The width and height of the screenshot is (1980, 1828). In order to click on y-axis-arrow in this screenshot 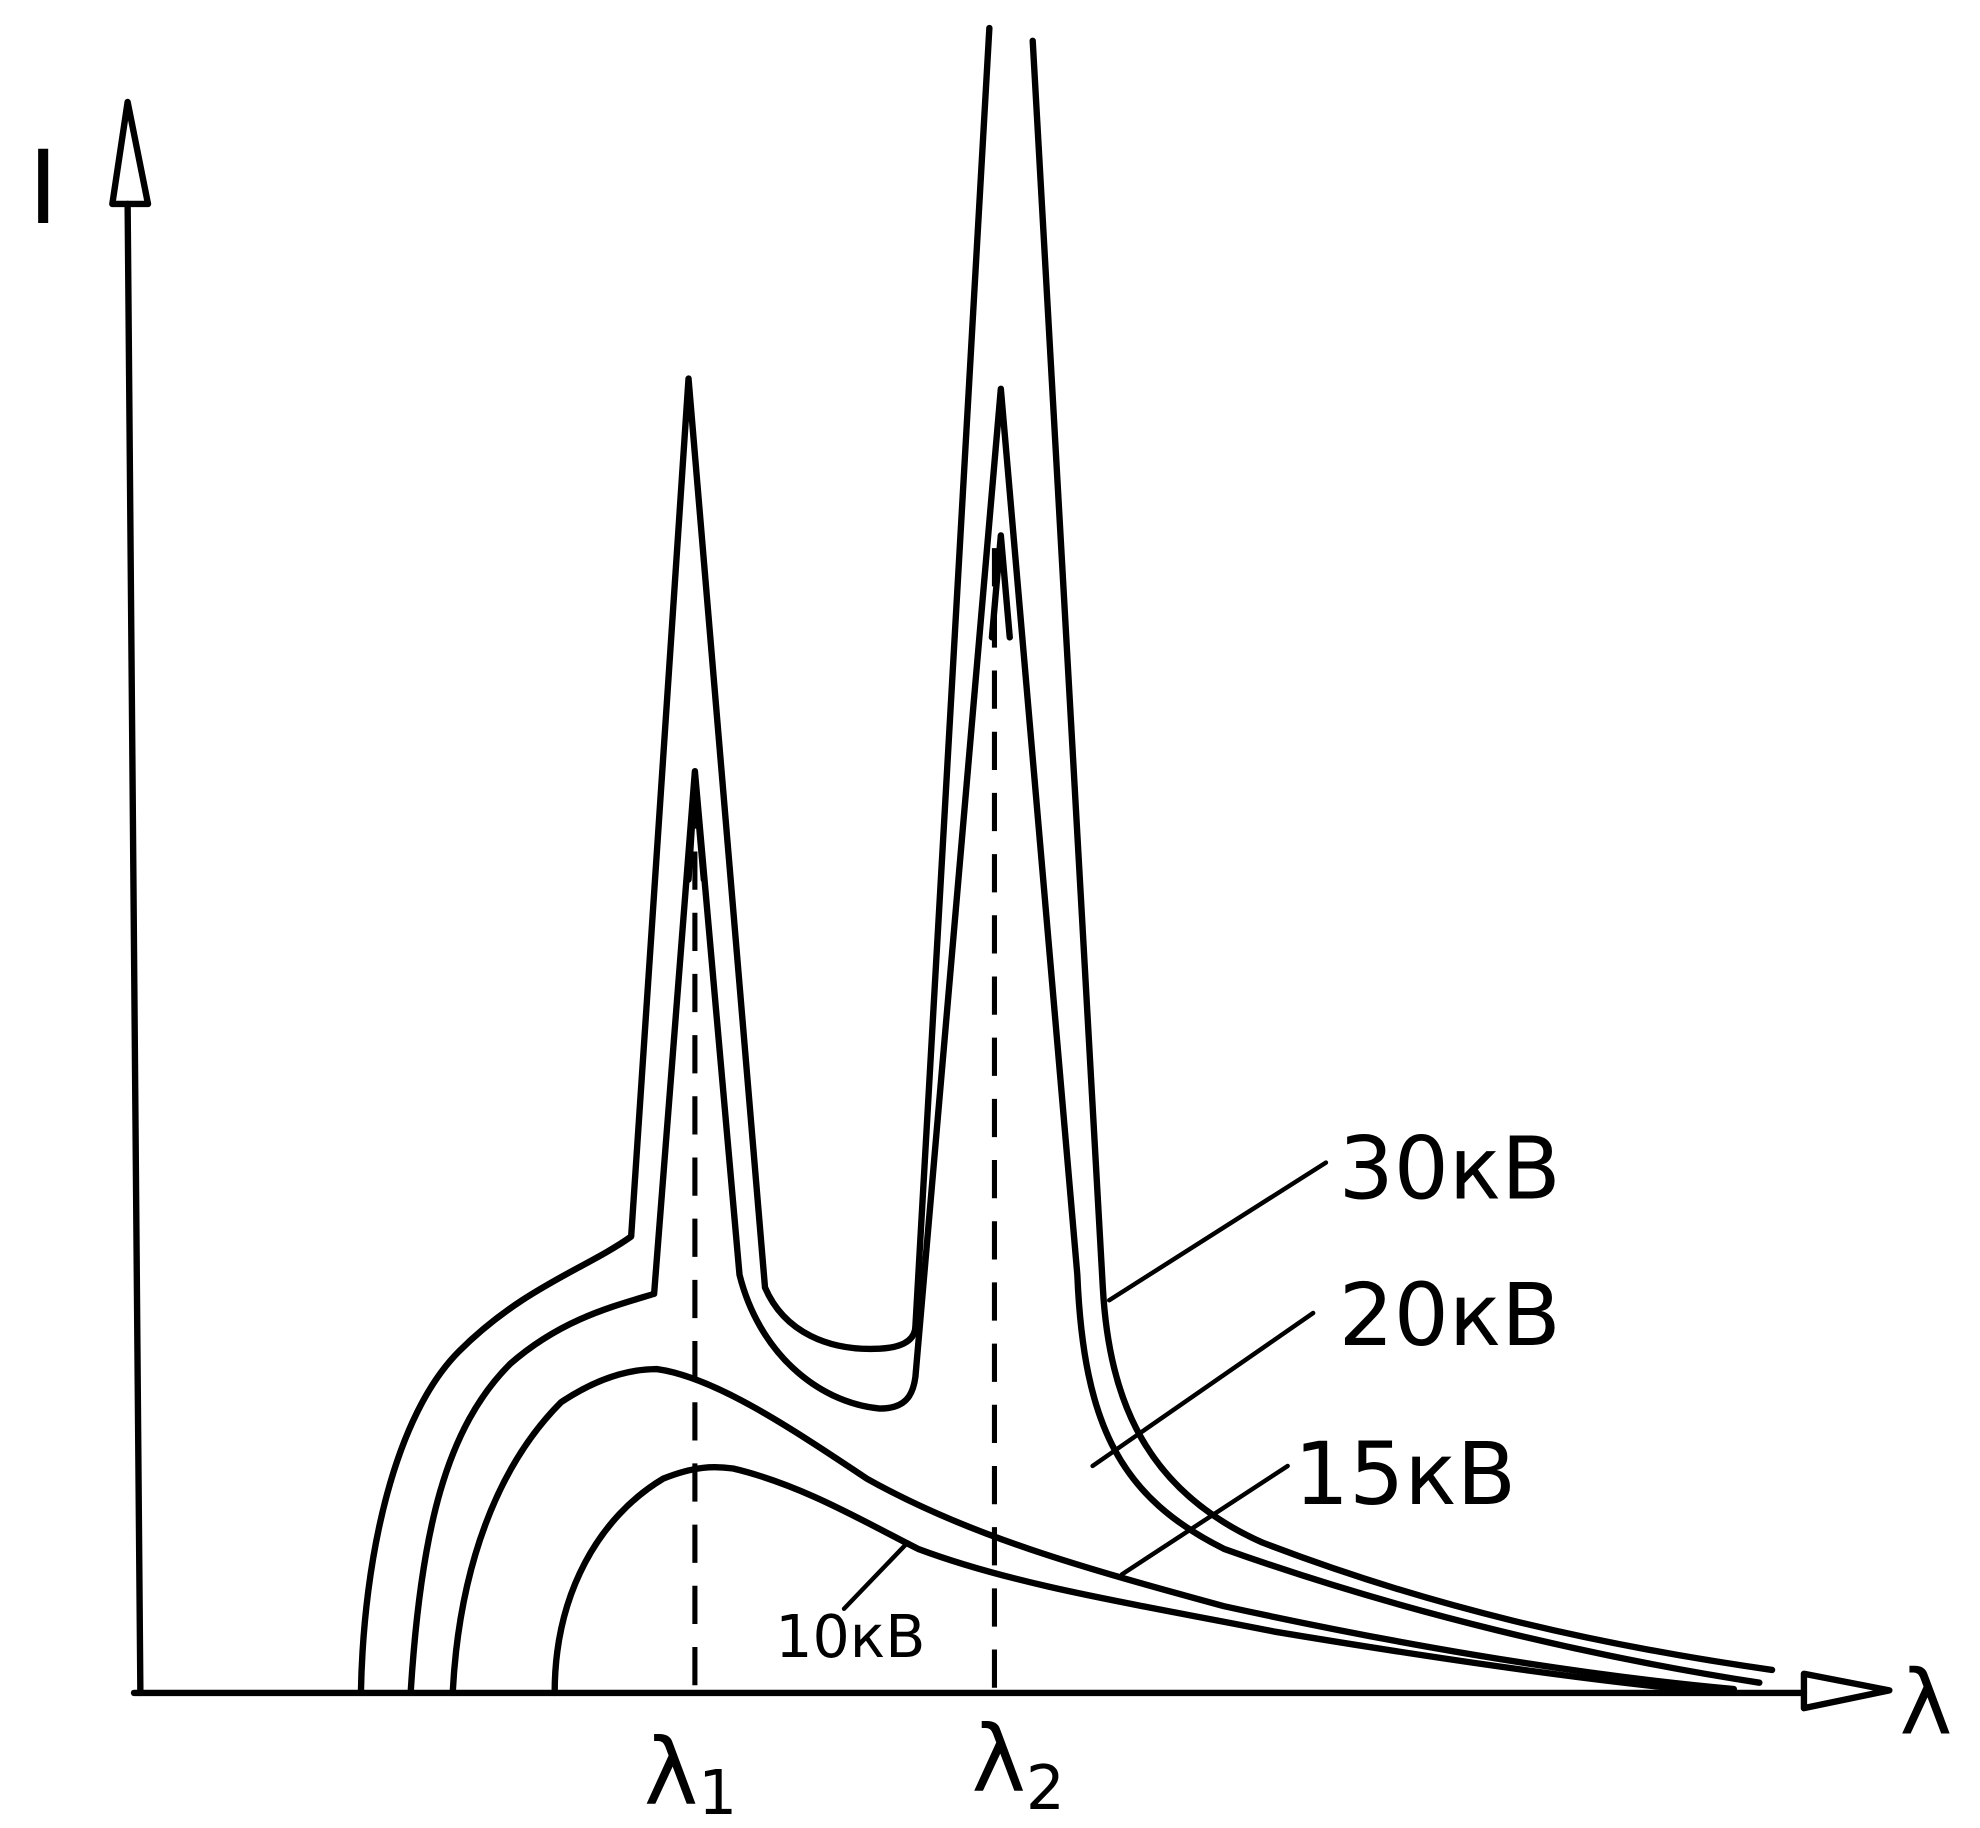, I will do `click(130, 153)`.